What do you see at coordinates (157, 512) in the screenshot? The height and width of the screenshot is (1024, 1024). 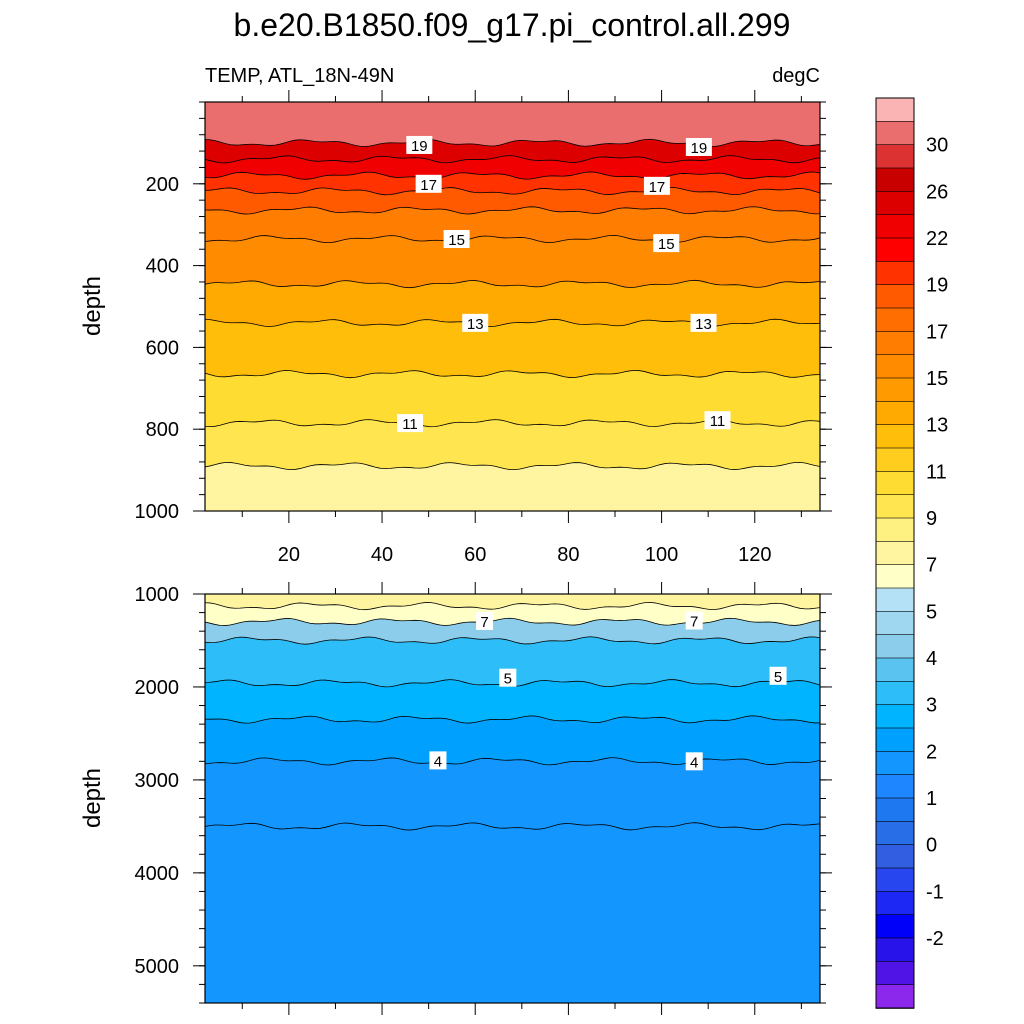 I see `y-tick-label: 1000` at bounding box center [157, 512].